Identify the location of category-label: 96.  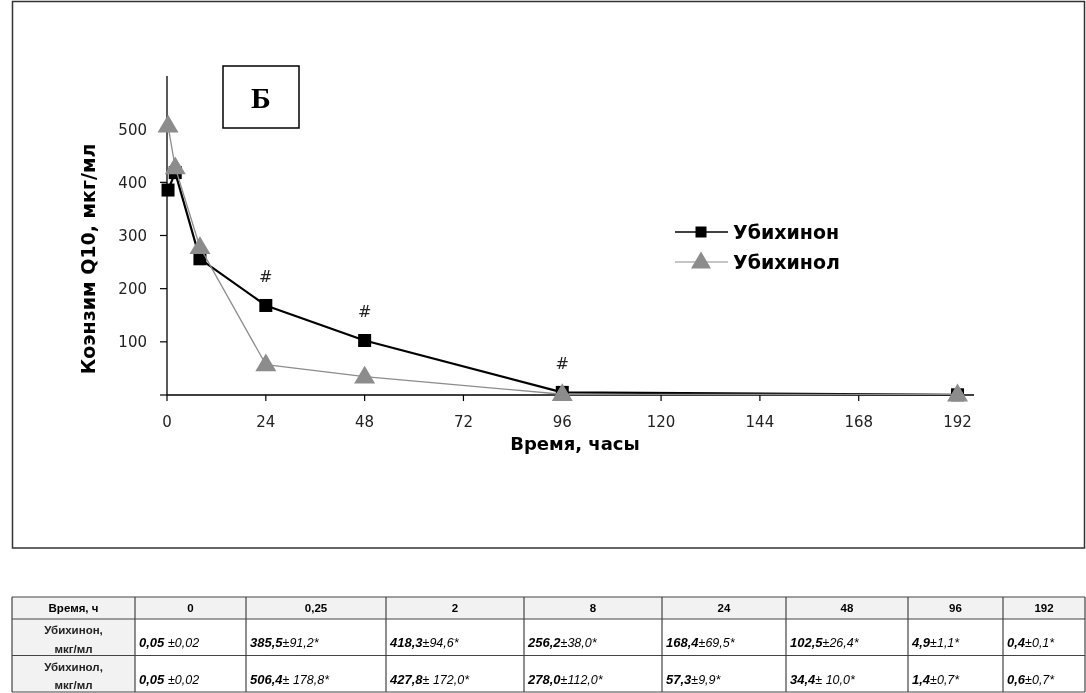
(955, 608).